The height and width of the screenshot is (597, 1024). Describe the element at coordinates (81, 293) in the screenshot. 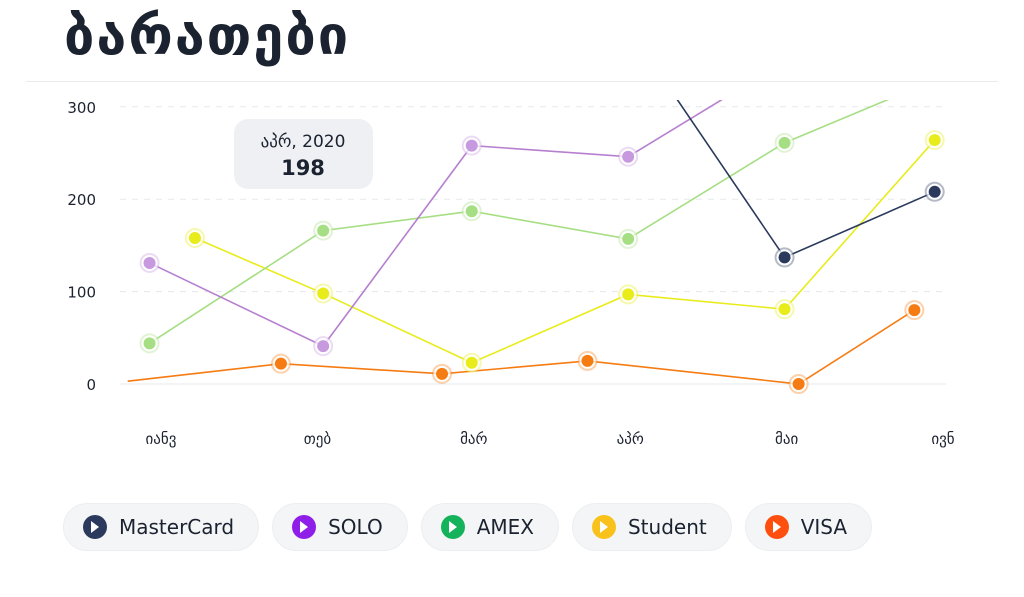

I see `y-tick-label: 100` at that location.